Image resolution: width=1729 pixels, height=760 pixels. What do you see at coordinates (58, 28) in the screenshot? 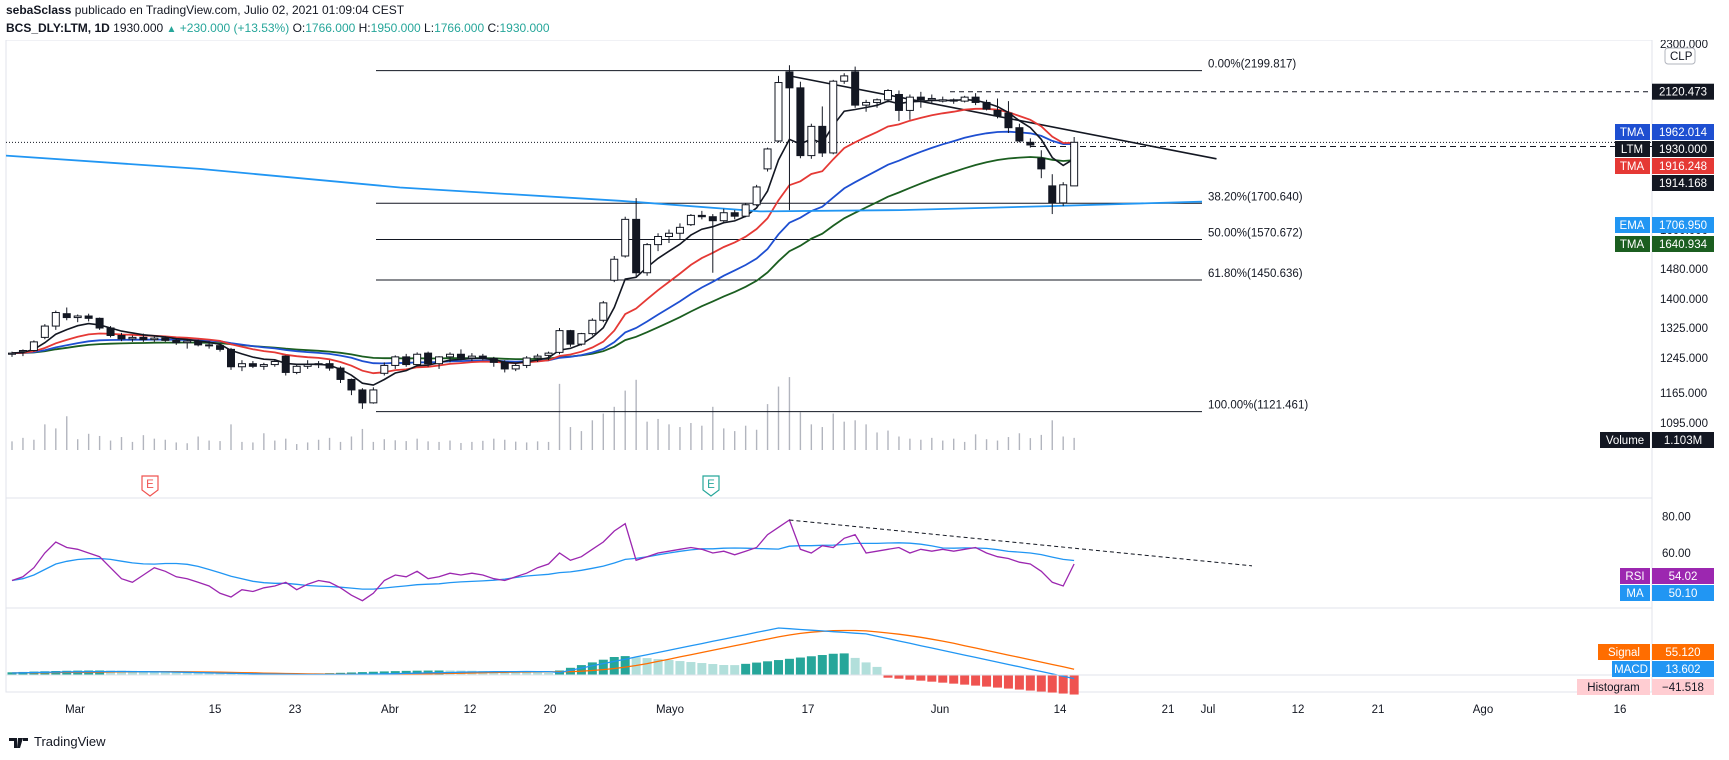
I see `symbol-name: BCS_DLY:LTM, 1D` at bounding box center [58, 28].